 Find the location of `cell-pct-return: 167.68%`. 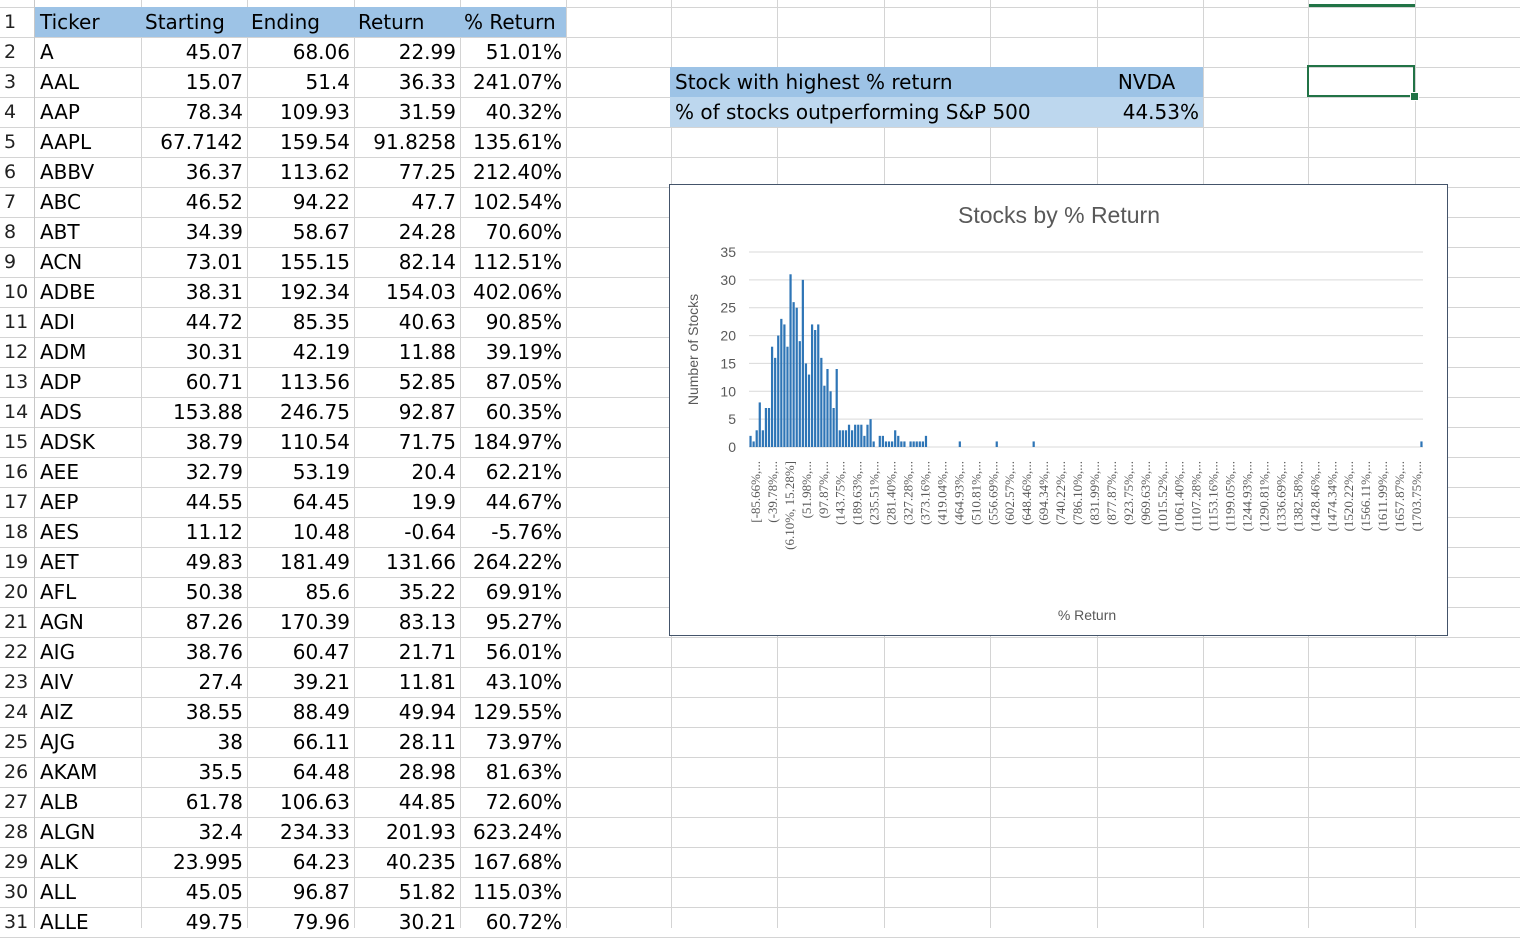

cell-pct-return: 167.68% is located at coordinates (517, 862).